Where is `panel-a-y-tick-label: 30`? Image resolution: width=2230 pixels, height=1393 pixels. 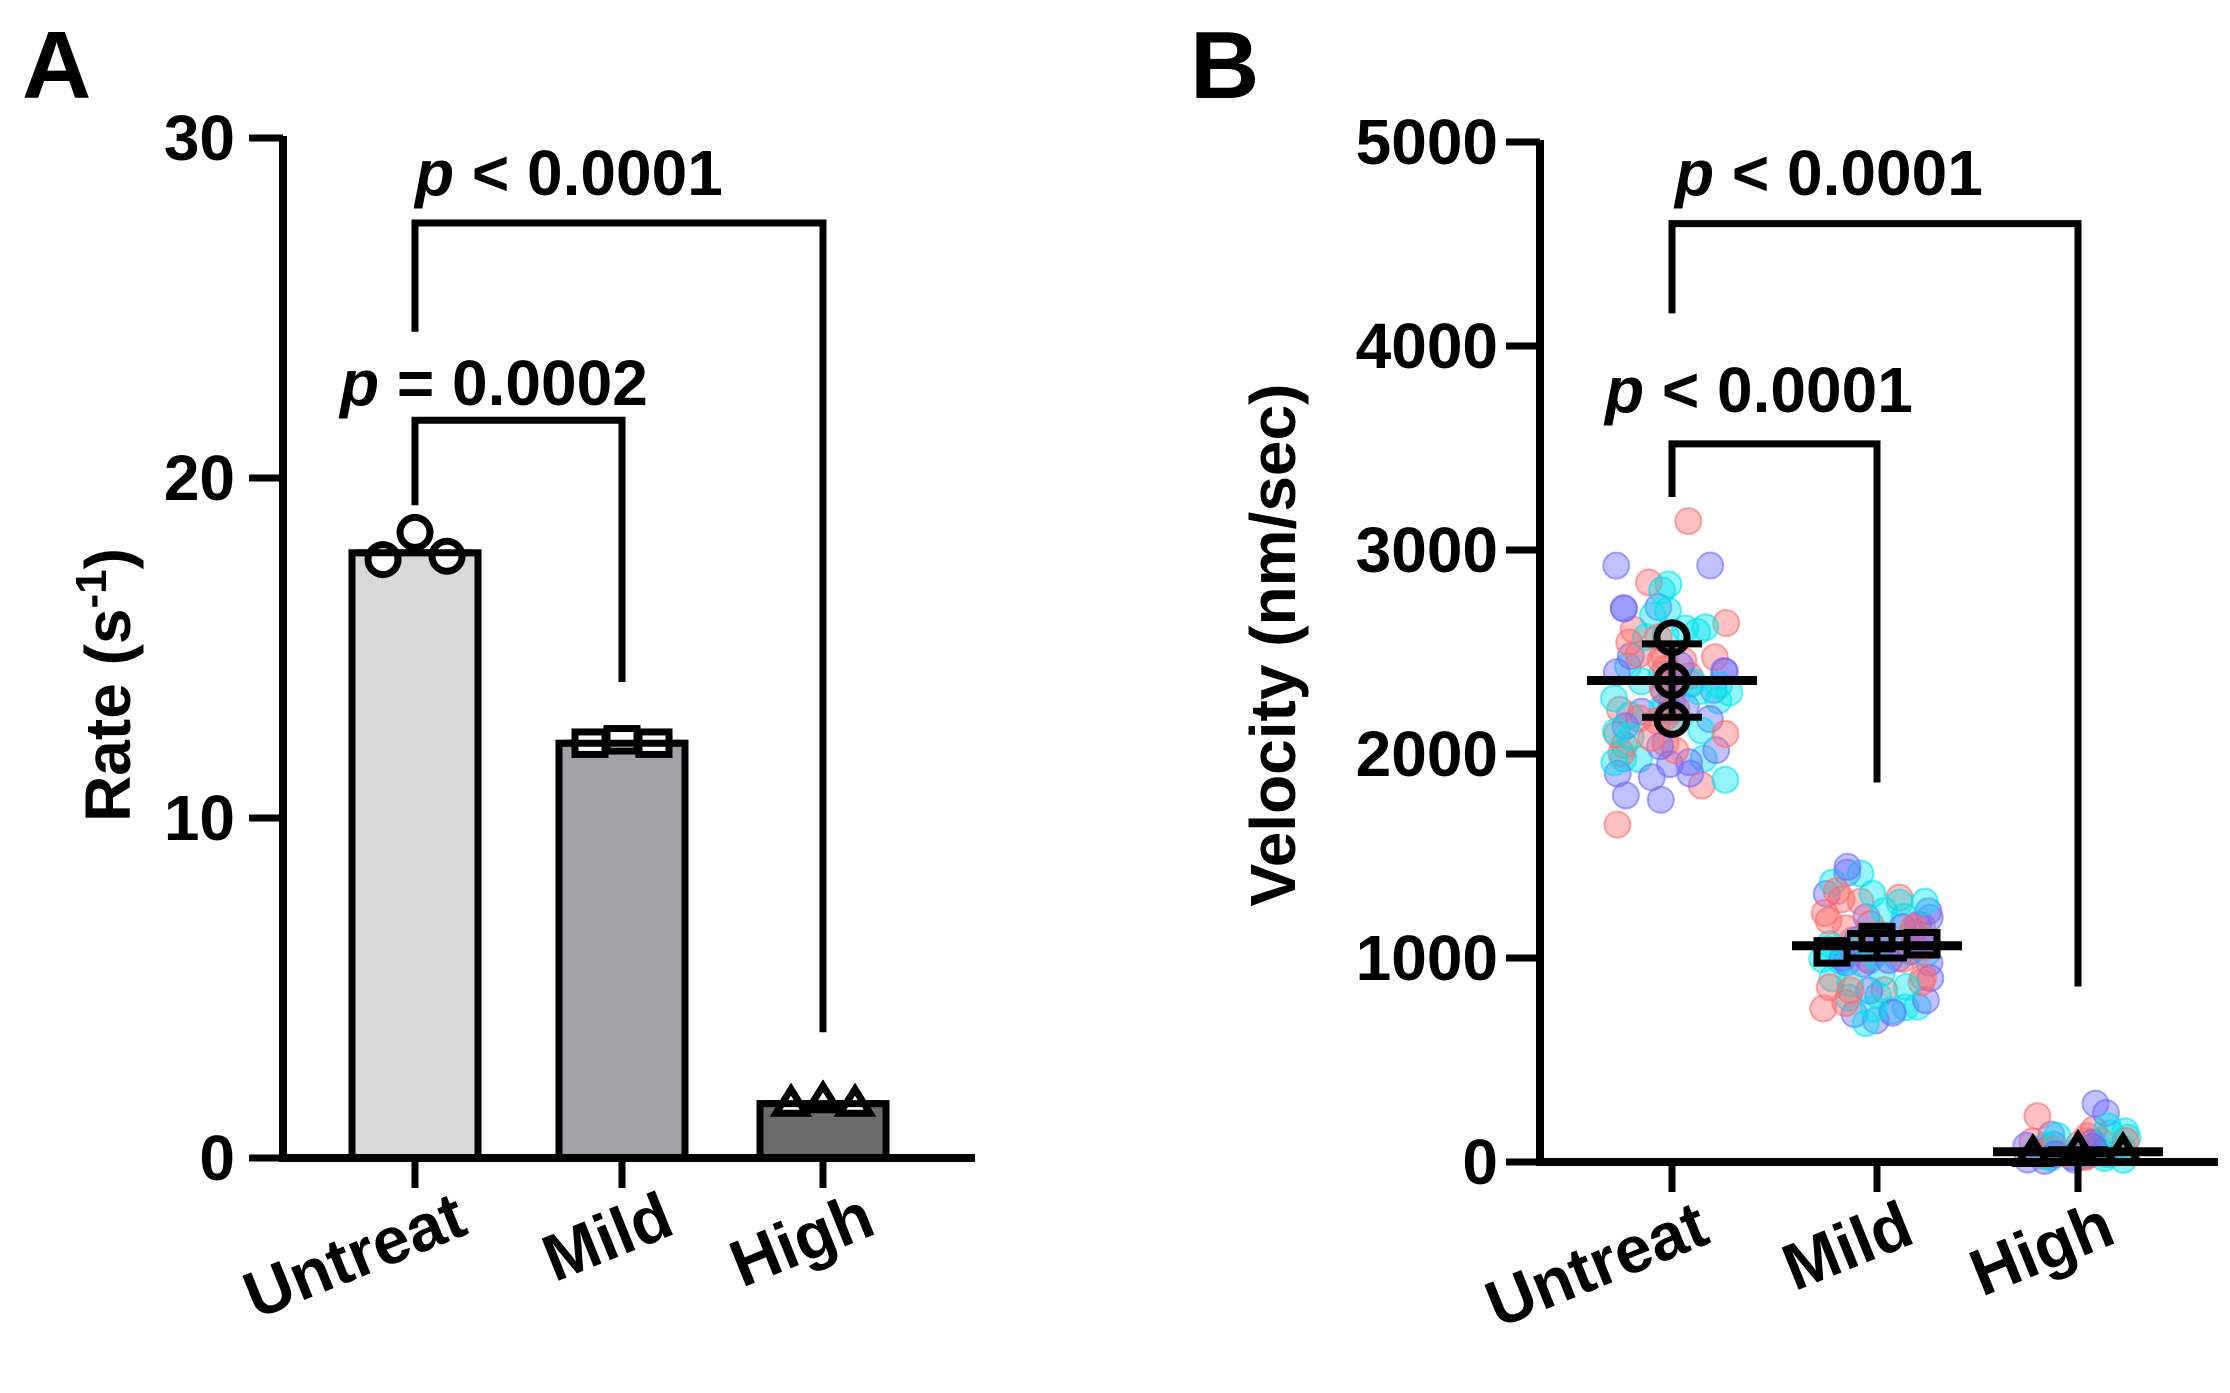 panel-a-y-tick-label: 30 is located at coordinates (199, 138).